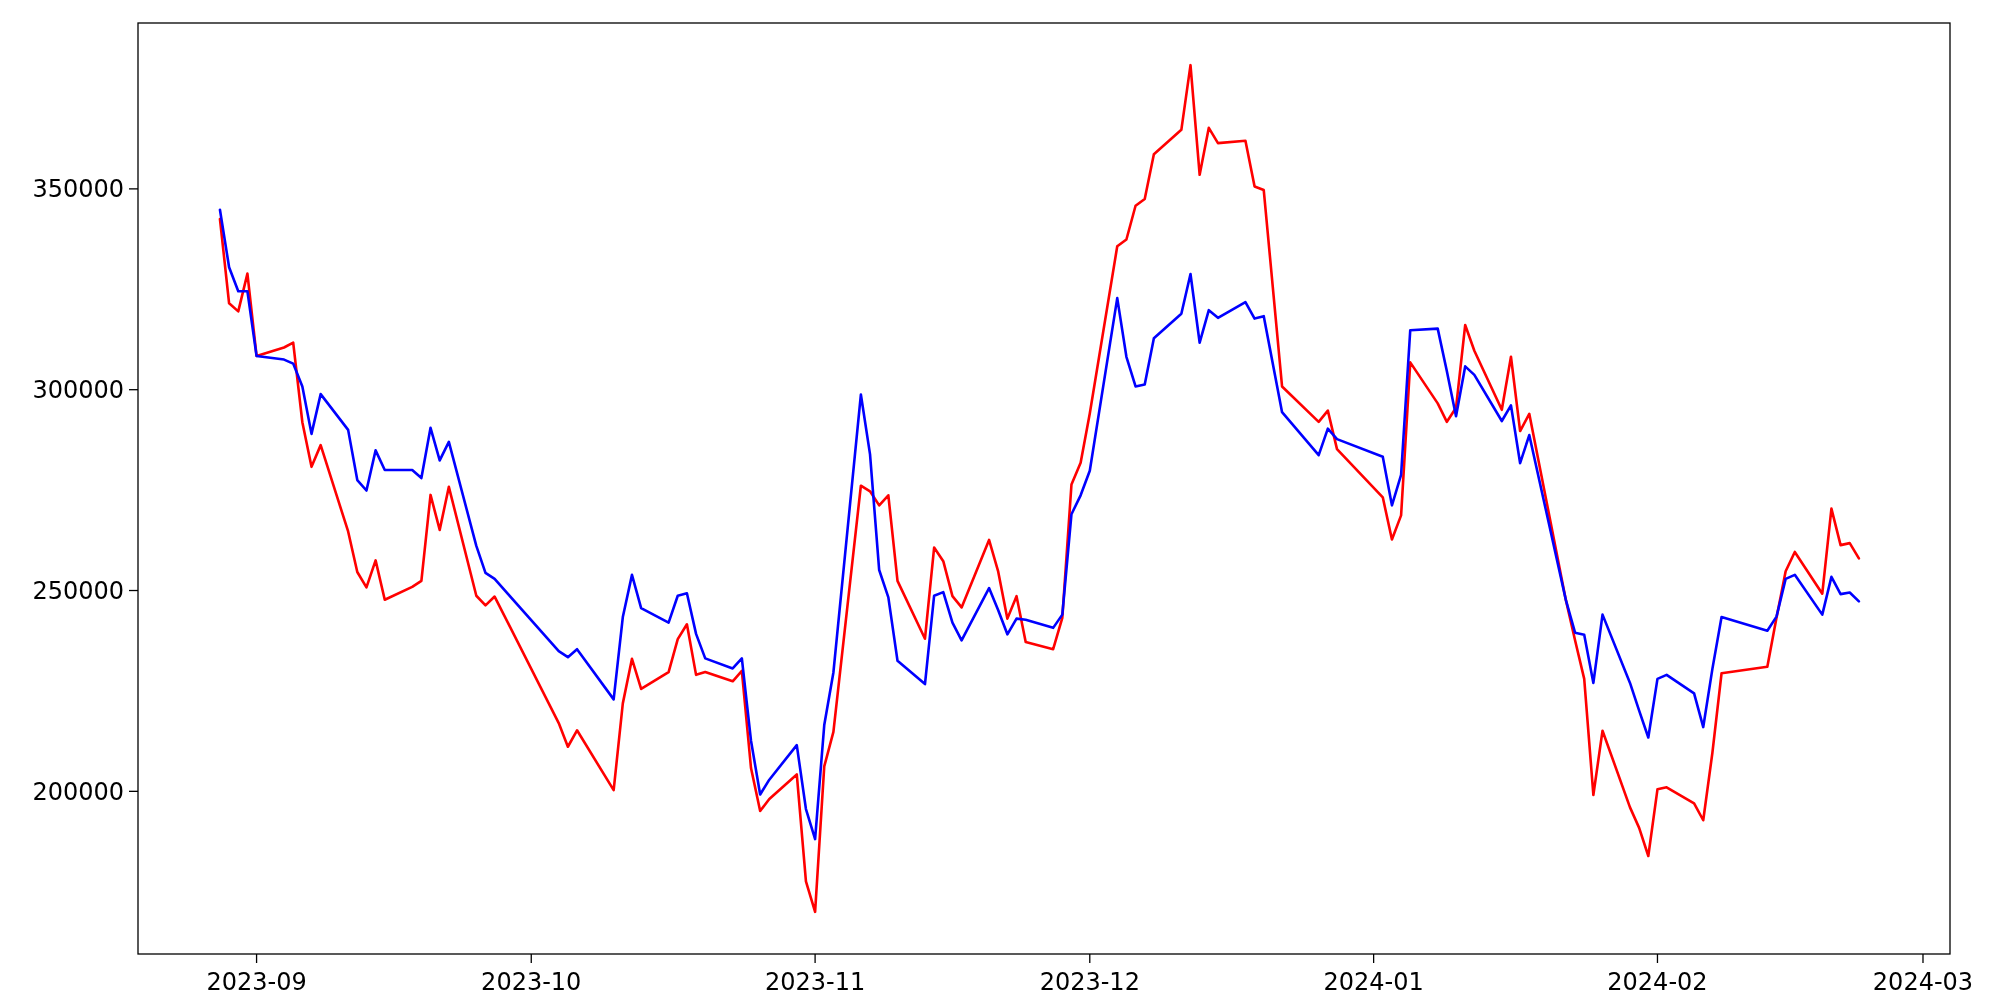 The height and width of the screenshot is (1000, 2000). What do you see at coordinates (531, 982) in the screenshot?
I see `x-tick-label: 2023-10` at bounding box center [531, 982].